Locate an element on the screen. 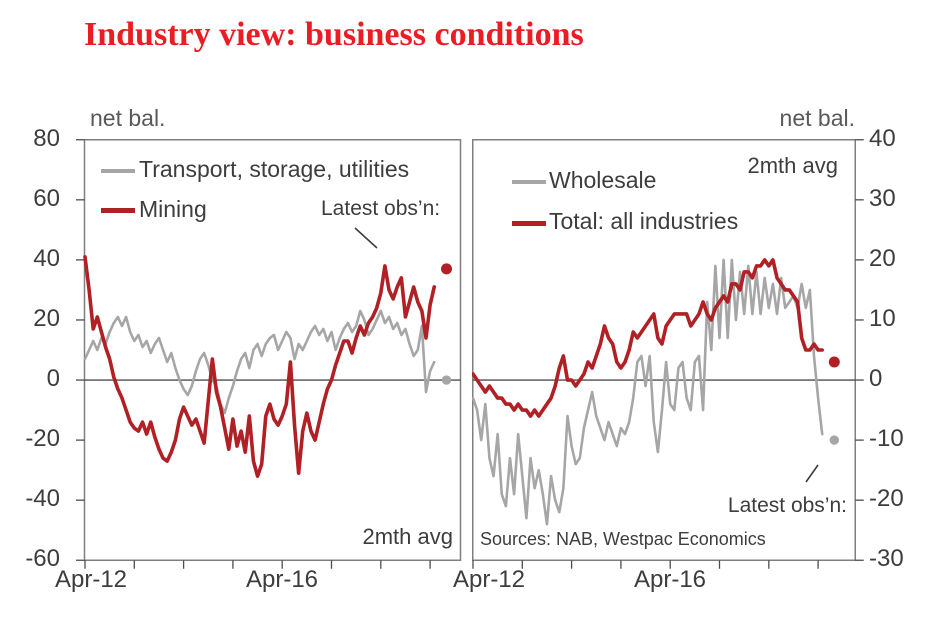 The height and width of the screenshot is (630, 933). legend-label-total: Total: all industries is located at coordinates (644, 221).